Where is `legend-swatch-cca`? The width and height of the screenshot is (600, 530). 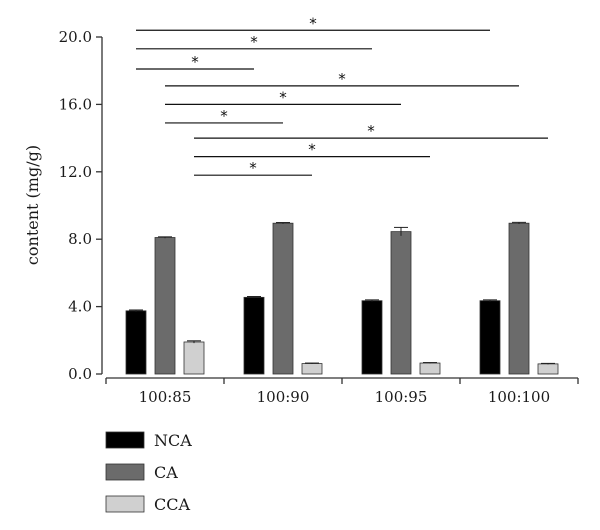 legend-swatch-cca is located at coordinates (125, 504).